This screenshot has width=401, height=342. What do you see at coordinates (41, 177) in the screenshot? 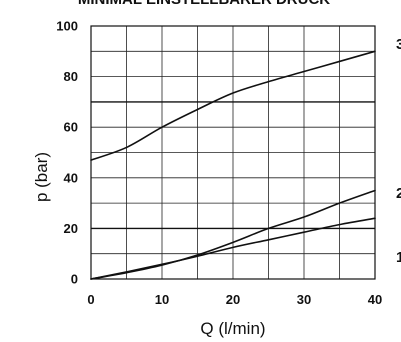
I see `y-axis-label: p (bar)` at bounding box center [41, 177].